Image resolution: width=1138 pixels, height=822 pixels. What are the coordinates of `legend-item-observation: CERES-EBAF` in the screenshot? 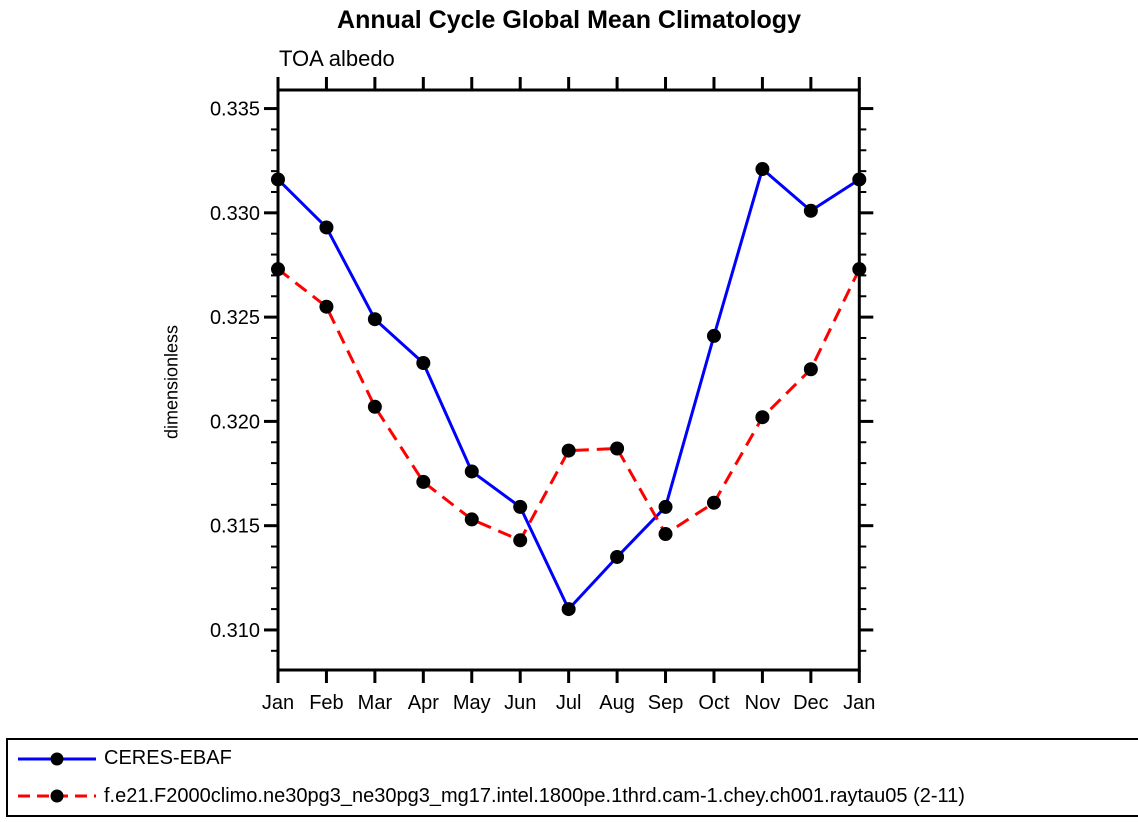 It's located at (577, 759).